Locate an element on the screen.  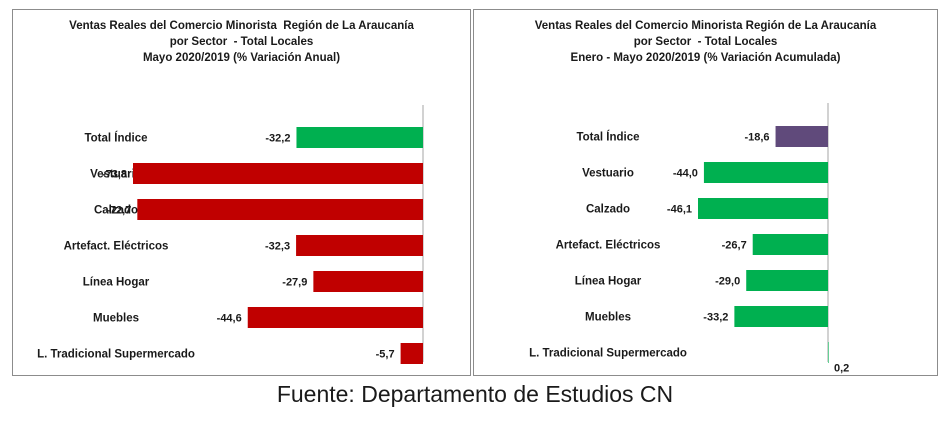
chart-title-line: Mayo 2020/2019 (% Variación Anual) is located at coordinates (241, 58).